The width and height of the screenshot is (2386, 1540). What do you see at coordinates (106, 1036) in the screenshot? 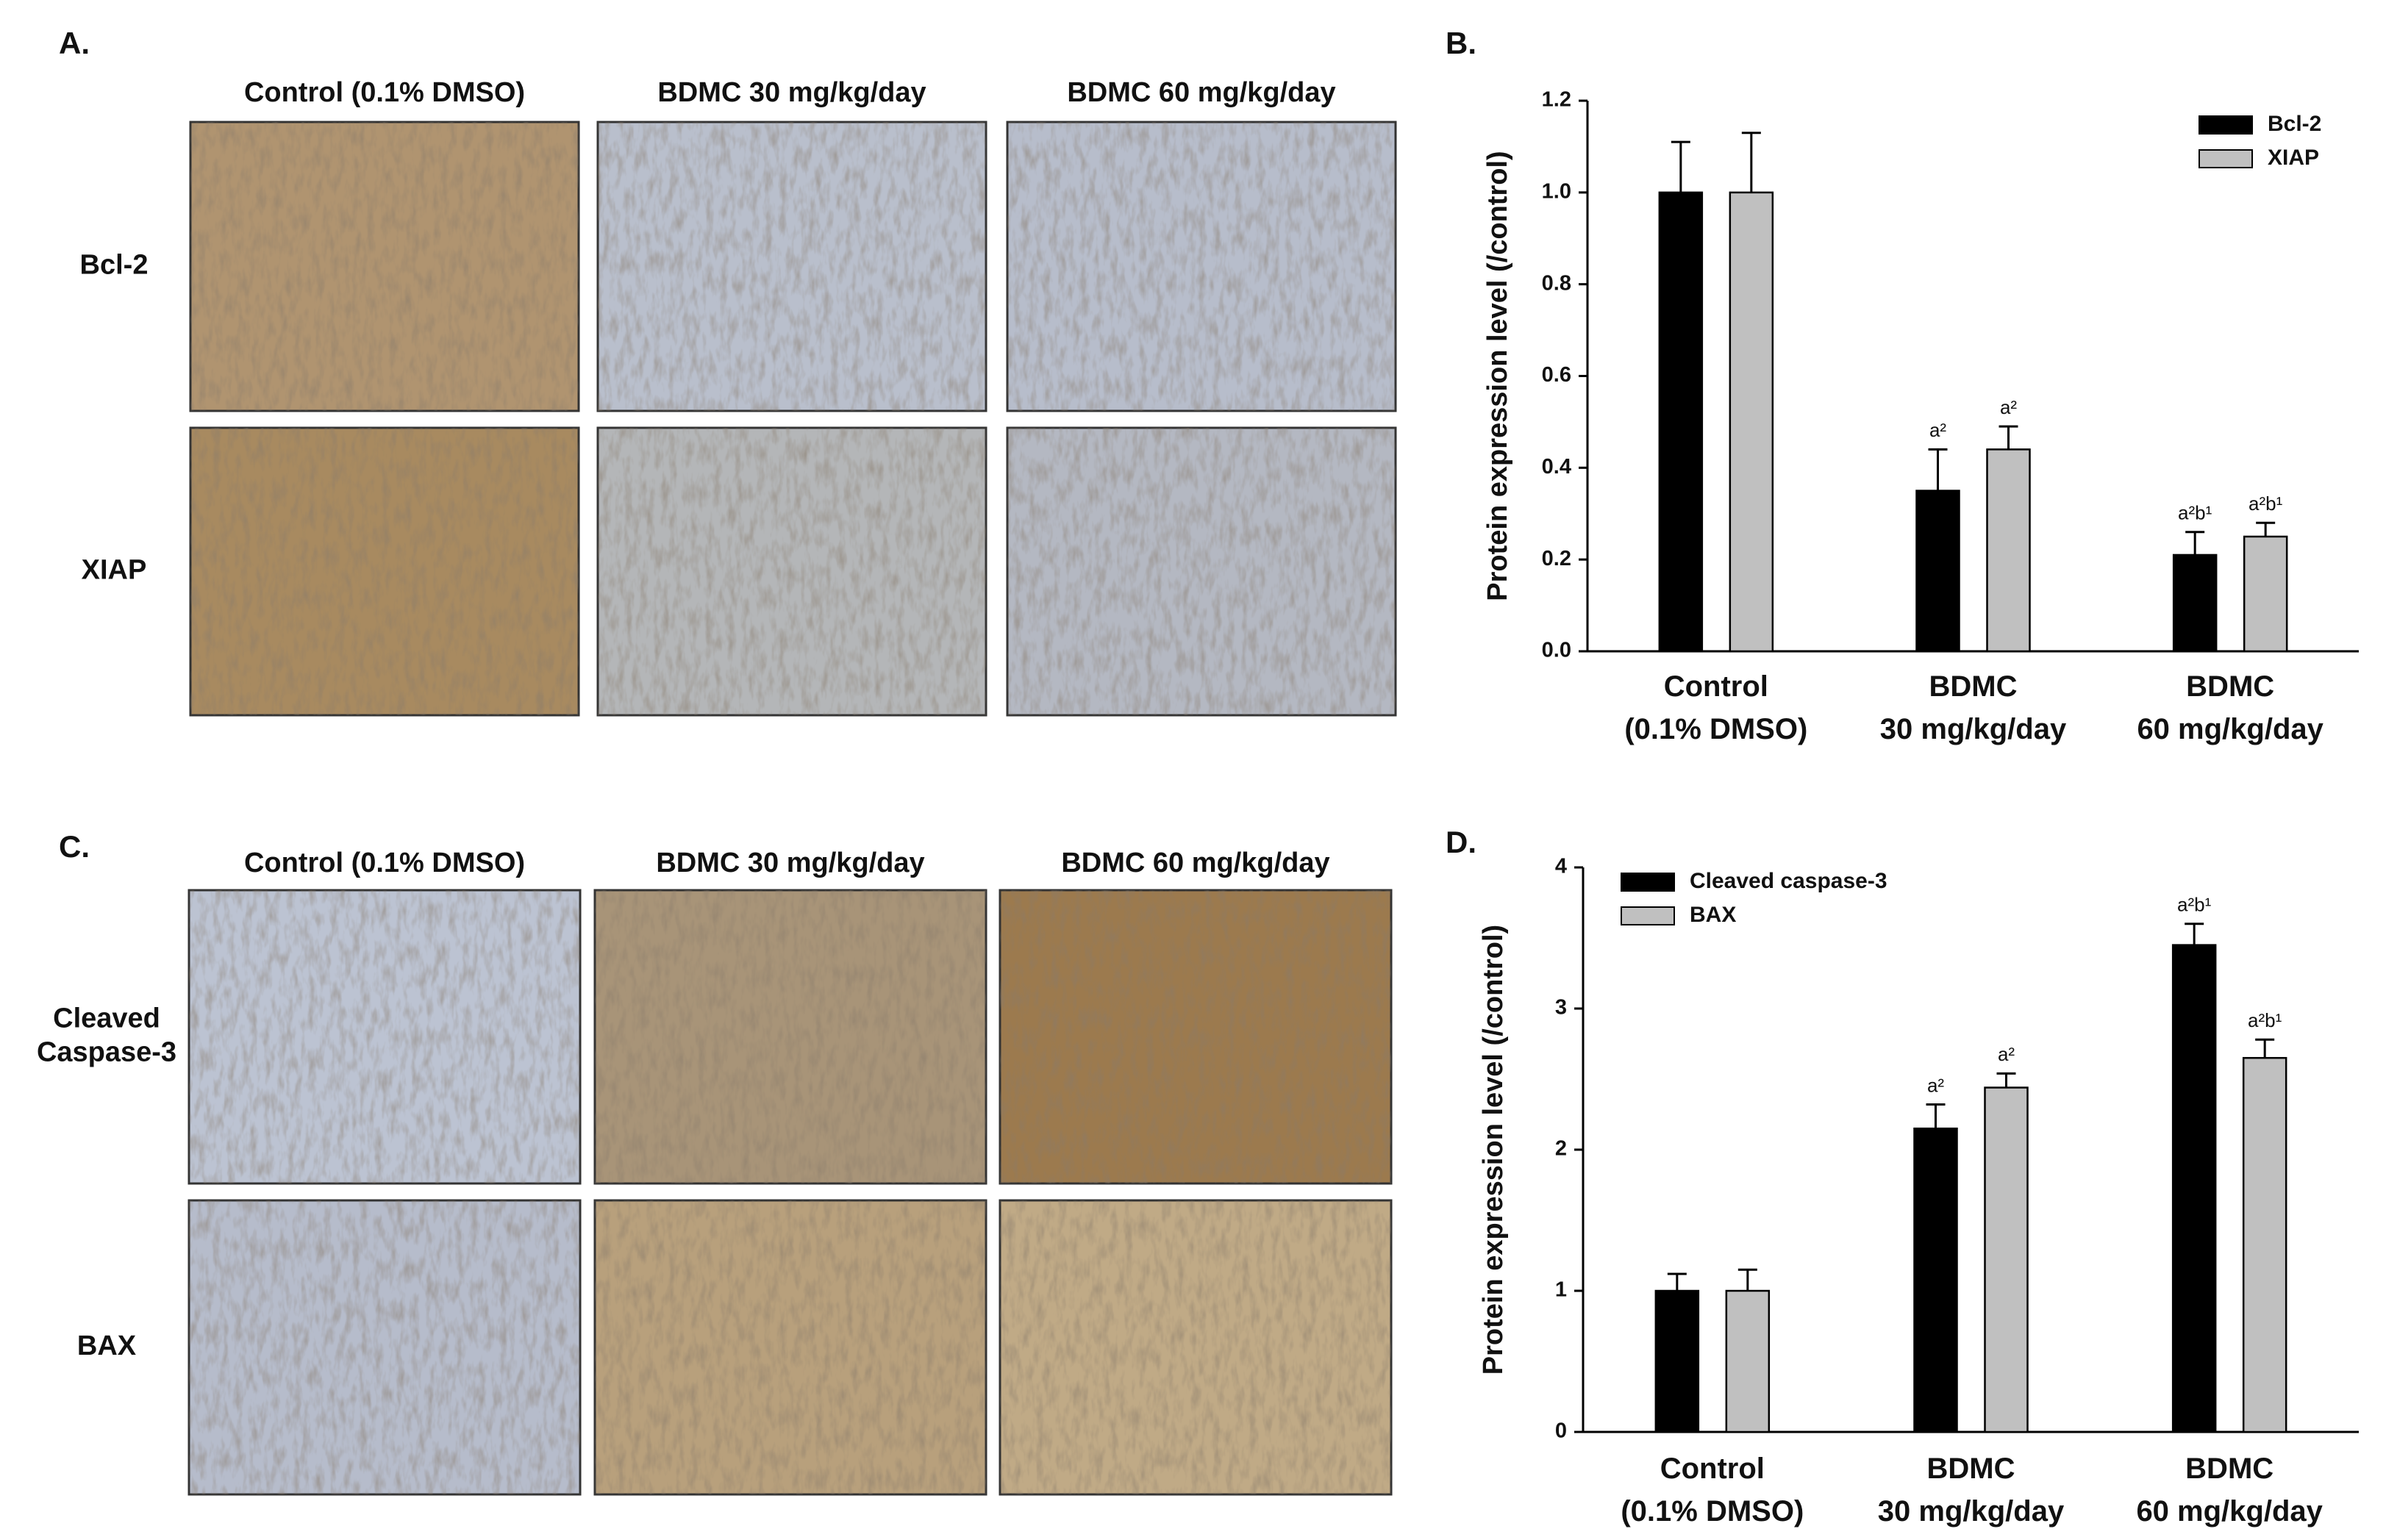
I see `row-label: Cleaved Caspase-3` at bounding box center [106, 1036].